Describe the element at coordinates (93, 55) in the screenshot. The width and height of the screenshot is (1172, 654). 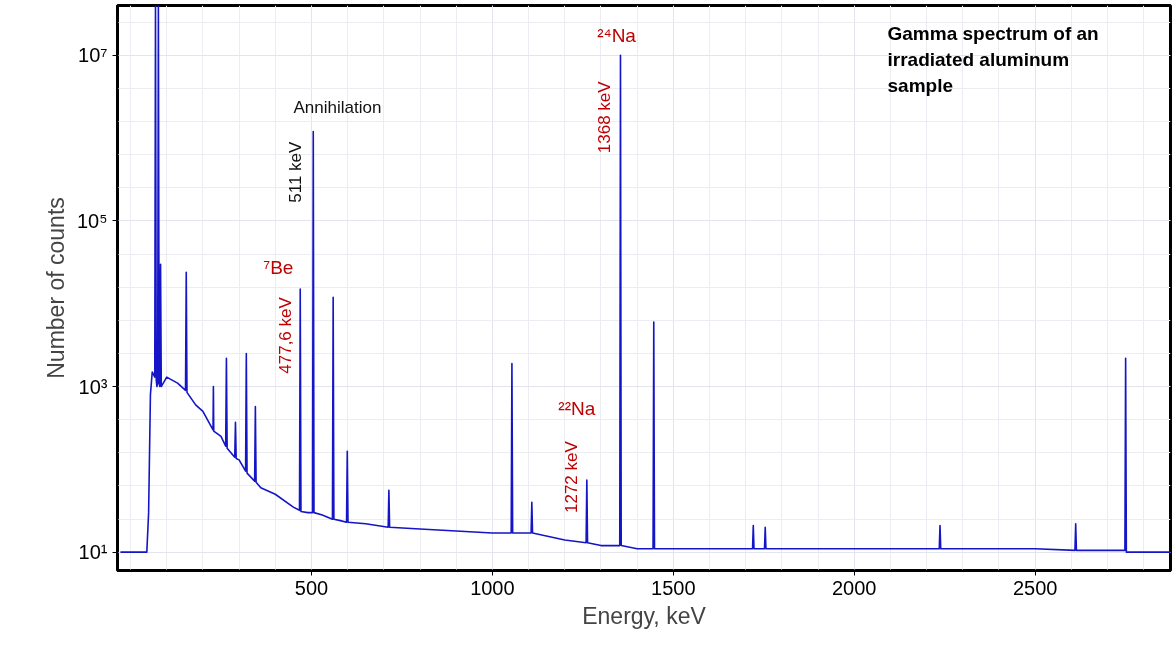
I see `y-tick-label: 10⁷` at that location.